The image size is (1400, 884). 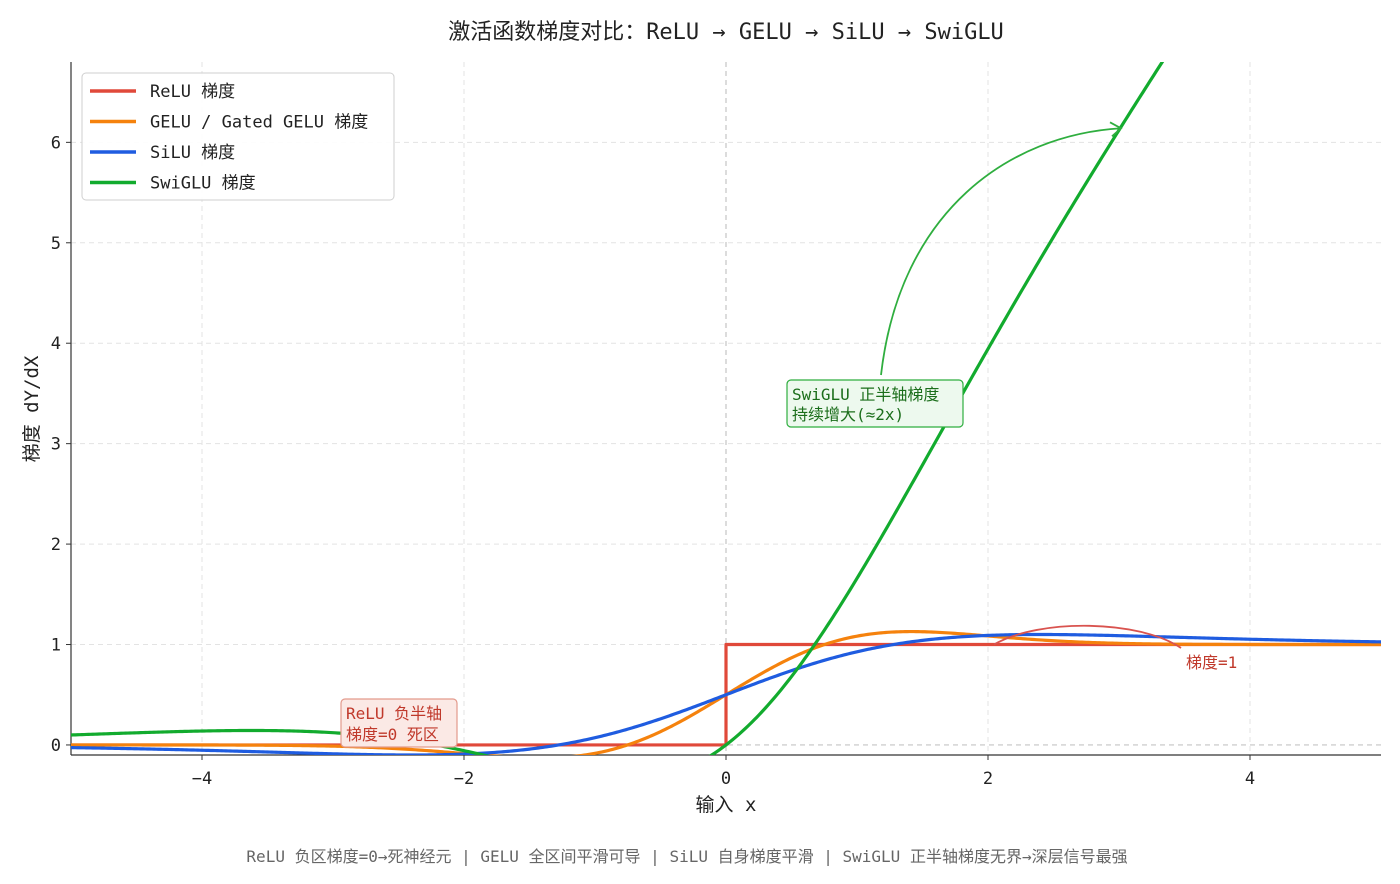 I want to click on swiglu-annotation-arrow, so click(x=1001, y=251).